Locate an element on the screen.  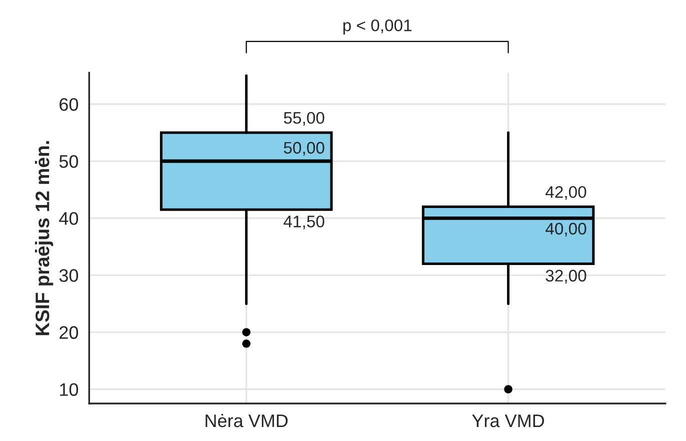
y-tick-label: 20 is located at coordinates (69, 332).